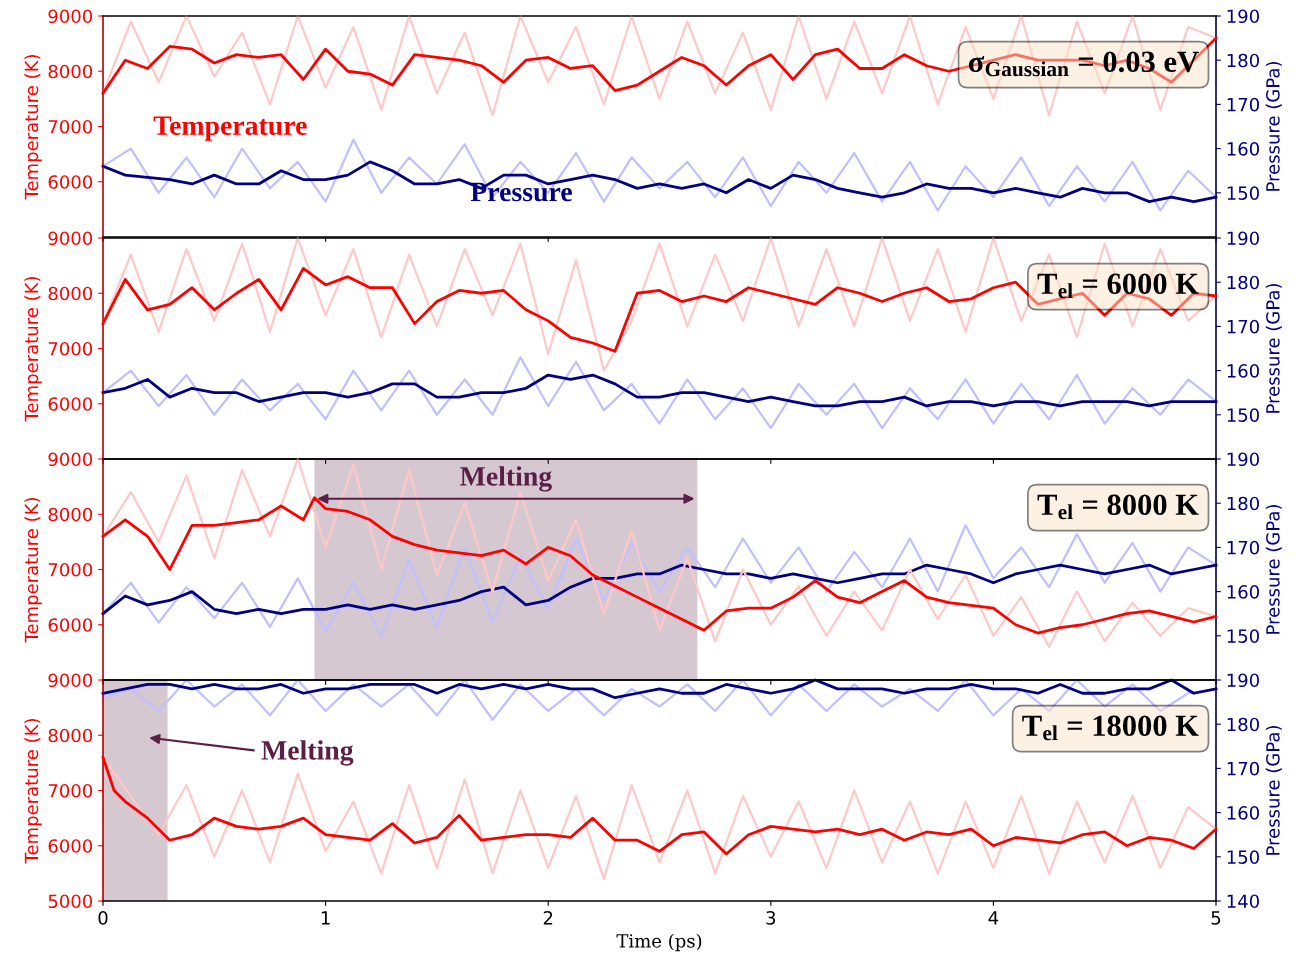  What do you see at coordinates (659, 942) in the screenshot?
I see `x-axis-title: Time (ps)` at bounding box center [659, 942].